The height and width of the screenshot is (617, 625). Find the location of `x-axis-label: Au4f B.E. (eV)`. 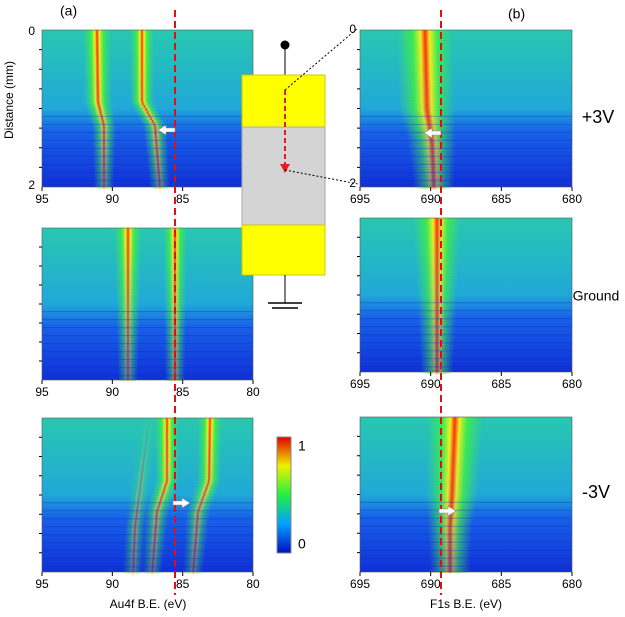

x-axis-label: Au4f B.E. (eV) is located at coordinates (148, 604).